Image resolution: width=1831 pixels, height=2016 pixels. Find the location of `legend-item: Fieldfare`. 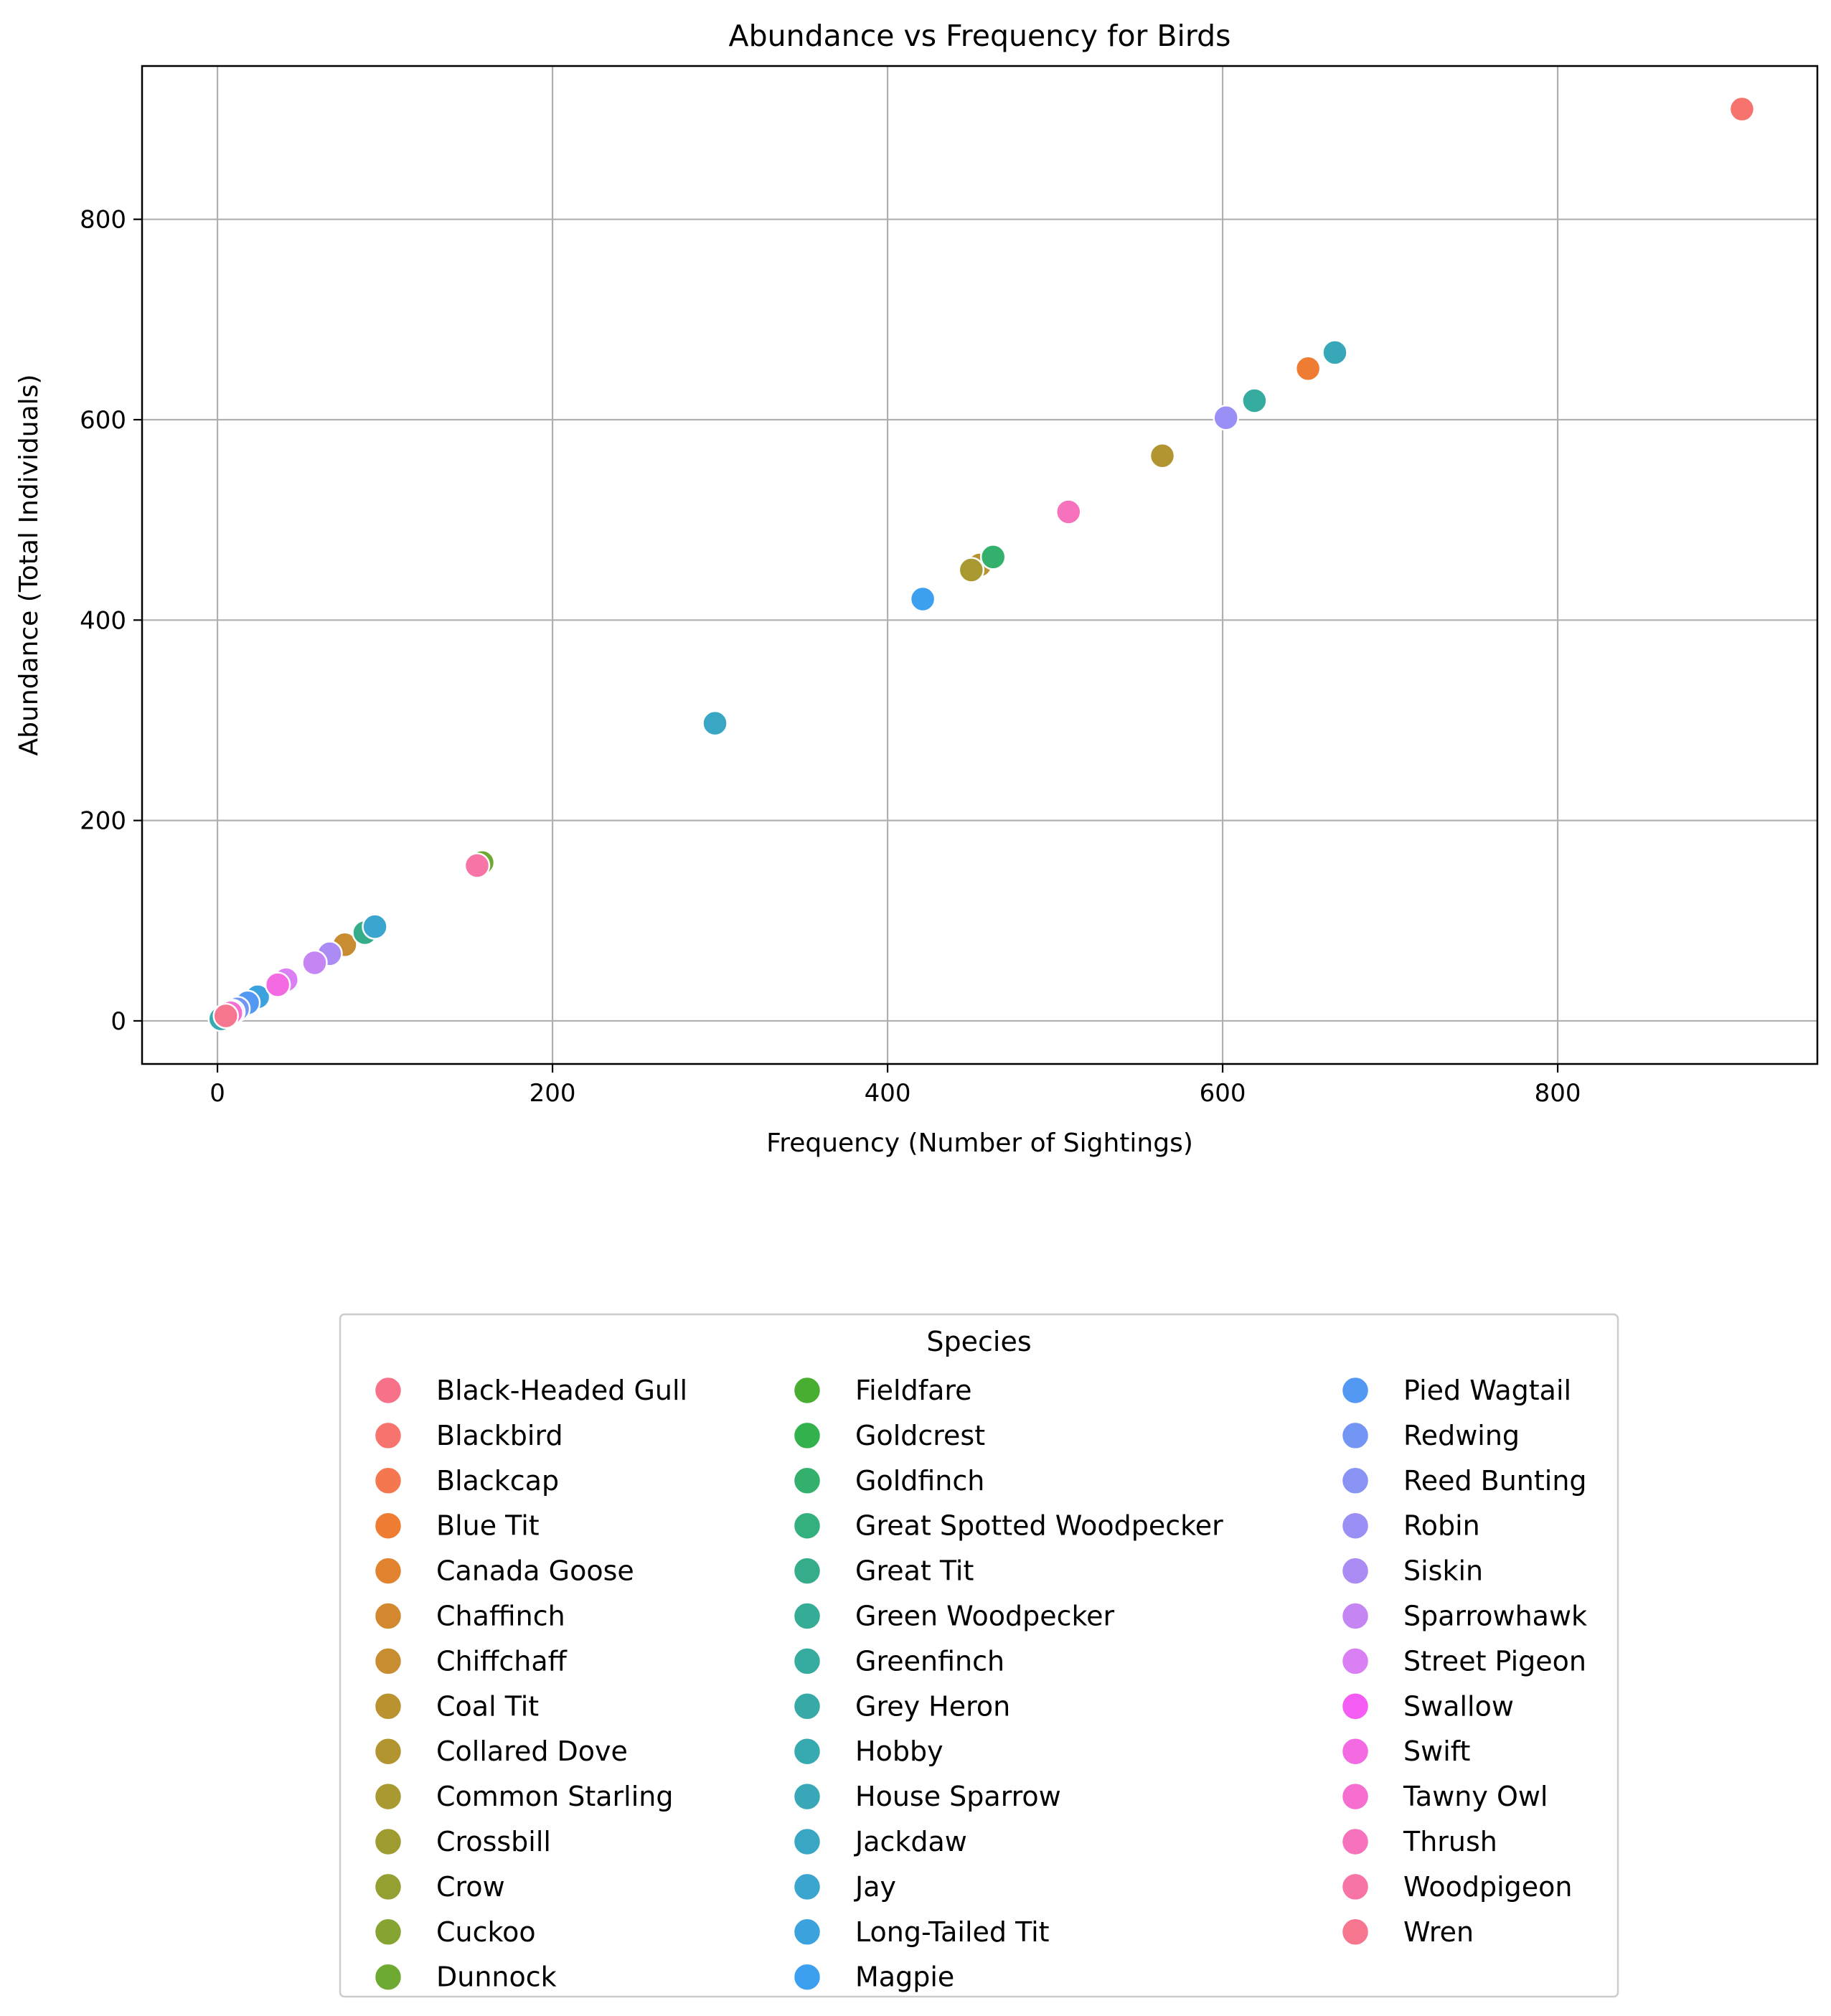

legend-item: Fieldfare is located at coordinates (882, 1390).